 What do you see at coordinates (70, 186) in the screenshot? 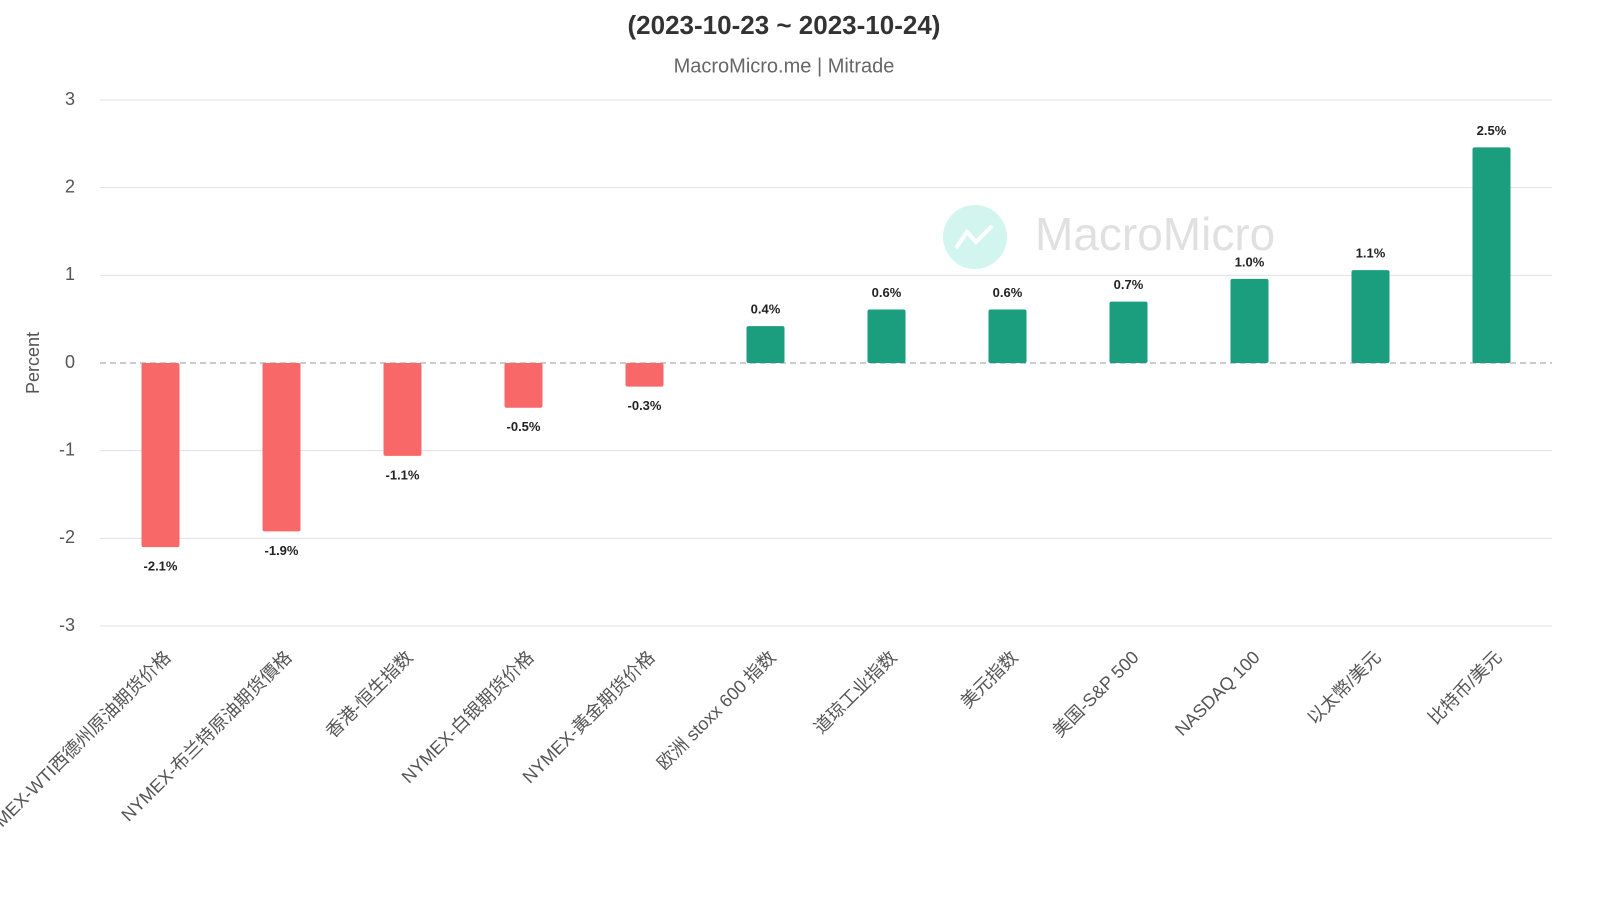
I see `y-tick-label: 2` at bounding box center [70, 186].